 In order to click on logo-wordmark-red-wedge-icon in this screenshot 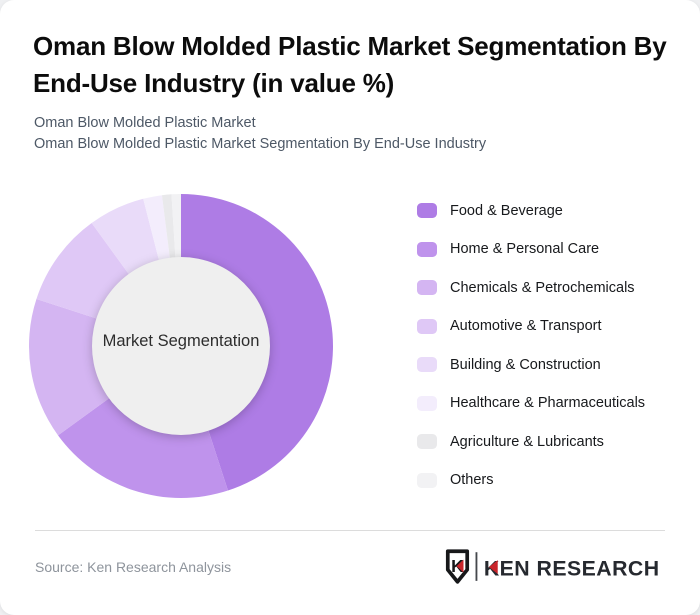, I will do `click(493, 567)`.